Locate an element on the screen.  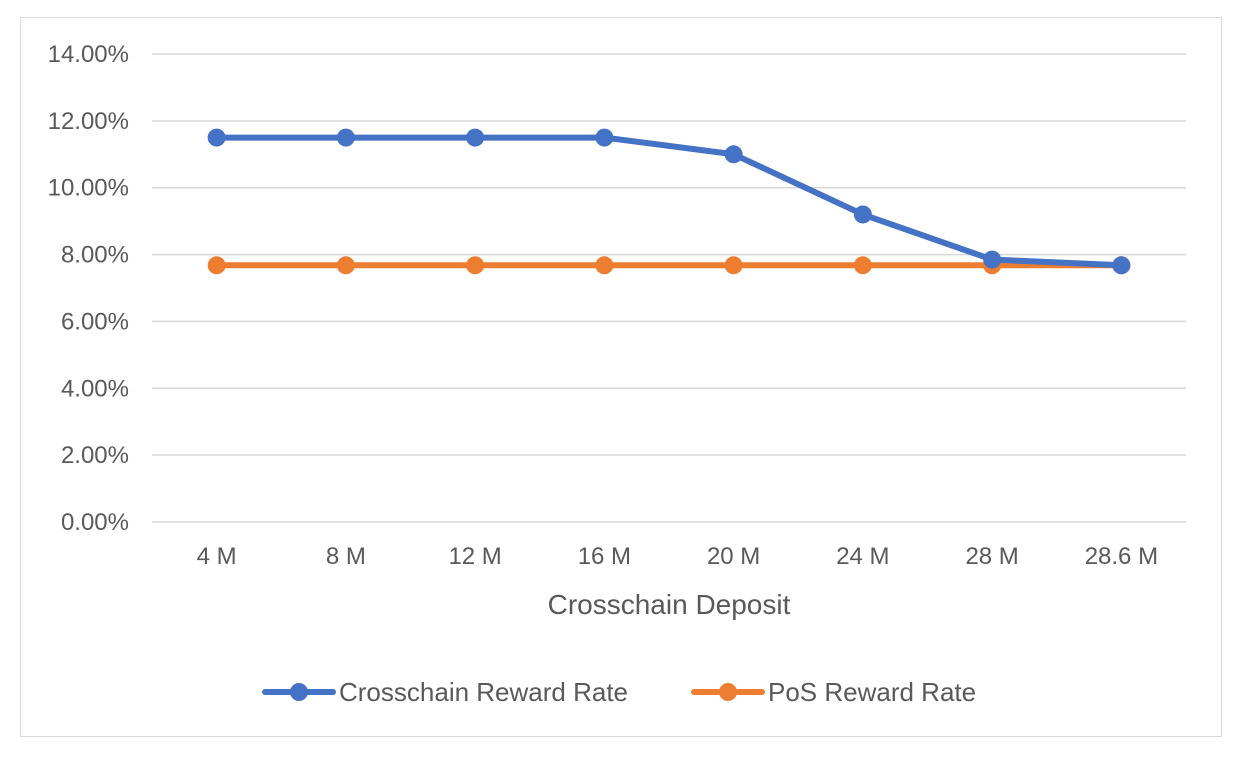
series-lines is located at coordinates (669, 201).